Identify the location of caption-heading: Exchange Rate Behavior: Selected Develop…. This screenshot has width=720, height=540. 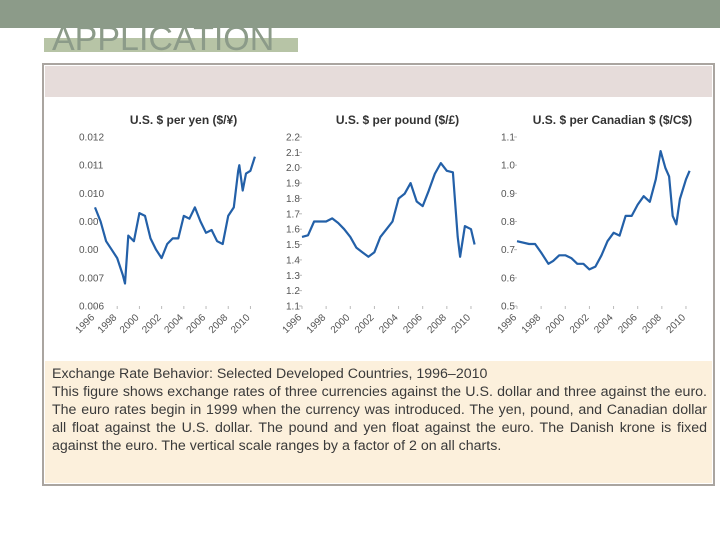
(270, 374).